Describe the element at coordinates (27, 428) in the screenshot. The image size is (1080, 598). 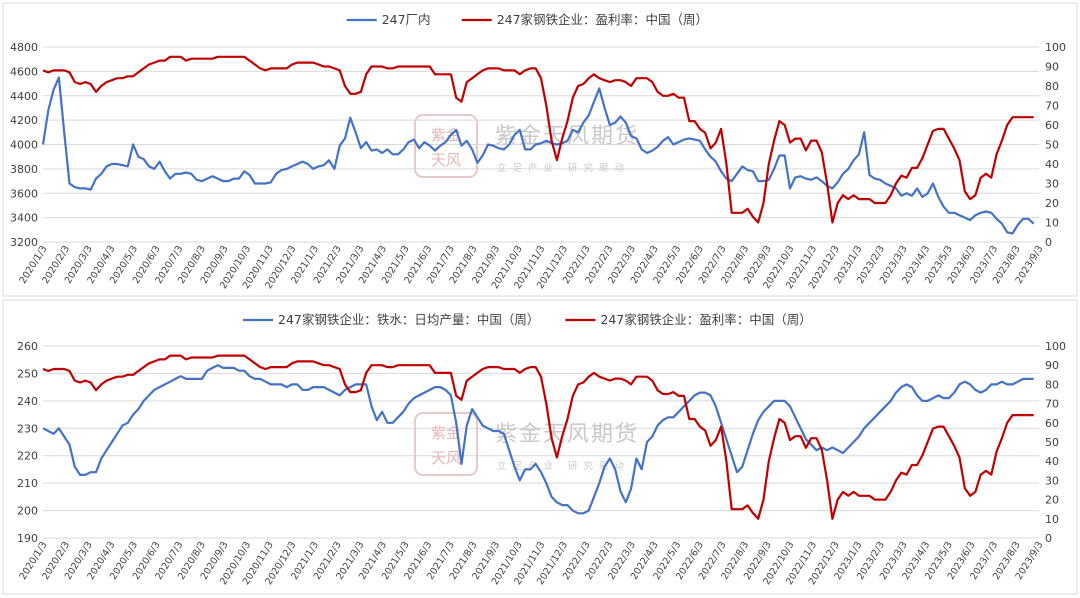
I see `left-axis-tick-label: 230` at that location.